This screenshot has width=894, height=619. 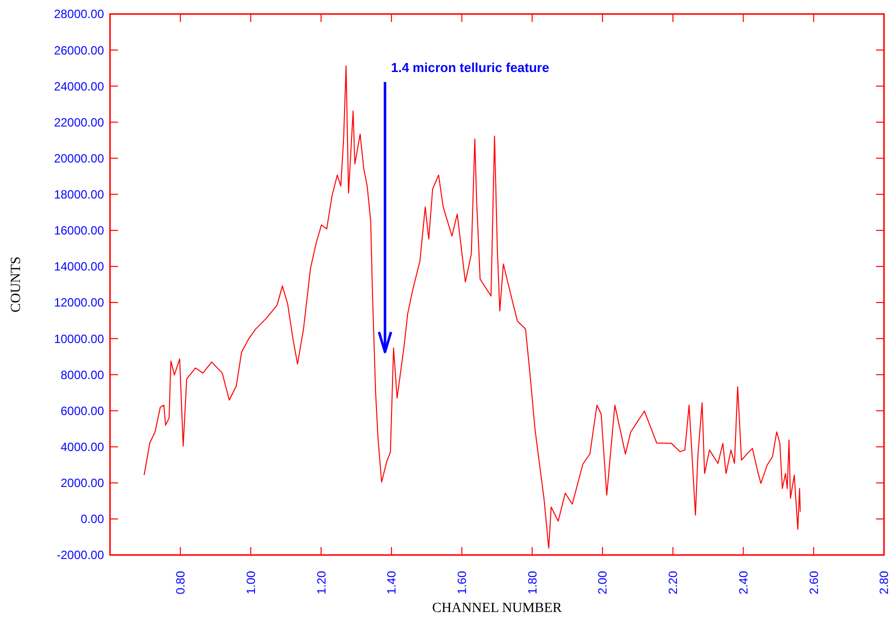 I want to click on x-tick-label: 1.80, so click(x=532, y=582).